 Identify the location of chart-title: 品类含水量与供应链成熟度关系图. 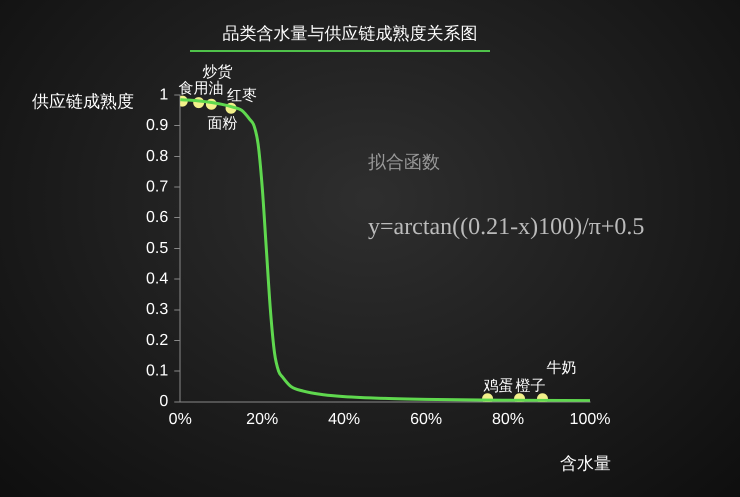
(350, 34).